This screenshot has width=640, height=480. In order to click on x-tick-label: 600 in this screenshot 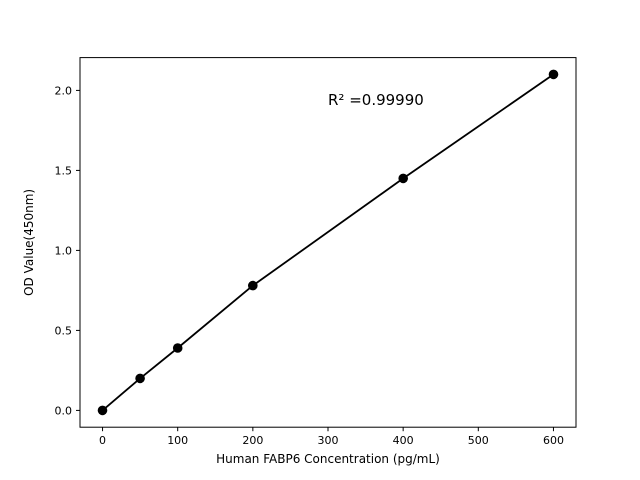, I will do `click(553, 440)`.